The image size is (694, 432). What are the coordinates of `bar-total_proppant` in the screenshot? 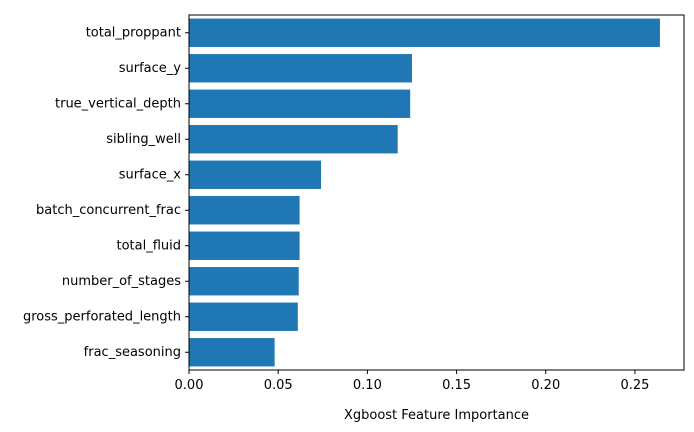 It's located at (424, 32).